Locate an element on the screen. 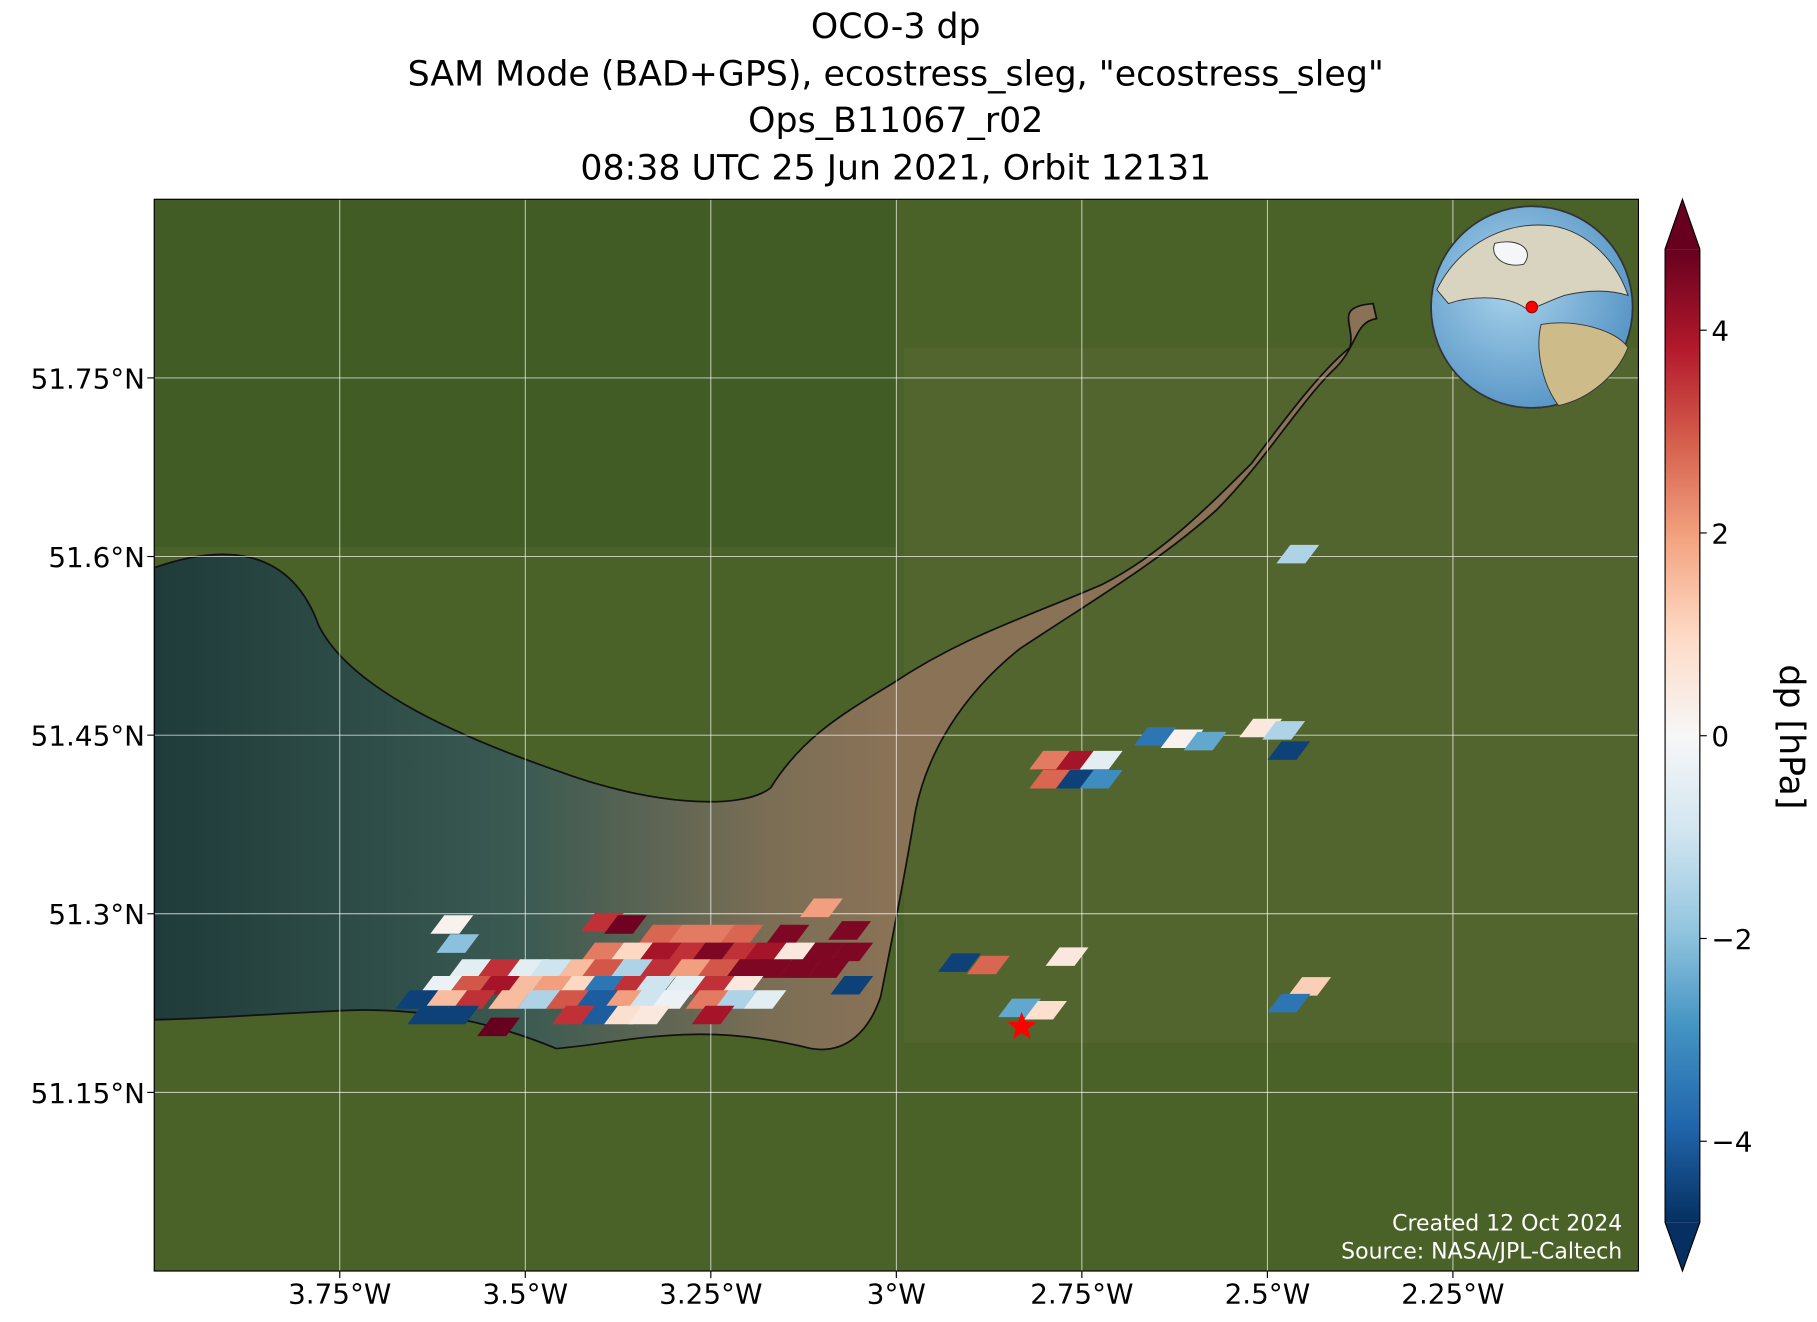 This screenshot has width=1817, height=1322. colorbar-outline is located at coordinates (1682, 735).